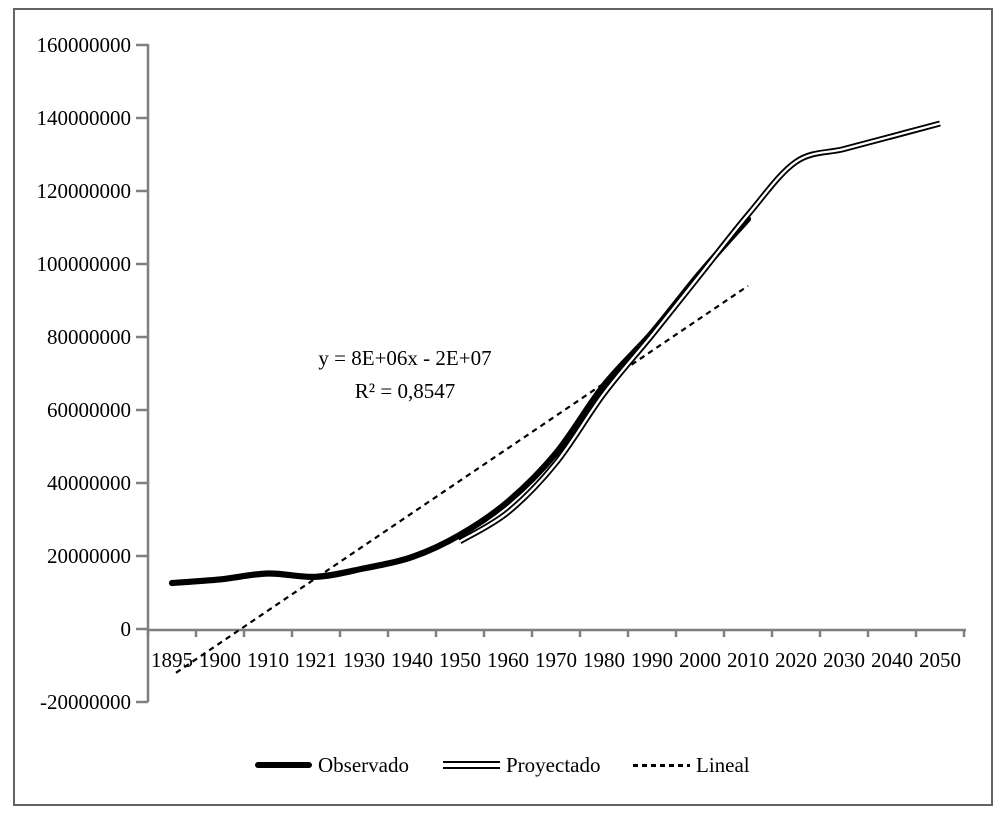 Image resolution: width=1000 pixels, height=813 pixels. I want to click on x-tick-label: 2010, so click(748, 660).